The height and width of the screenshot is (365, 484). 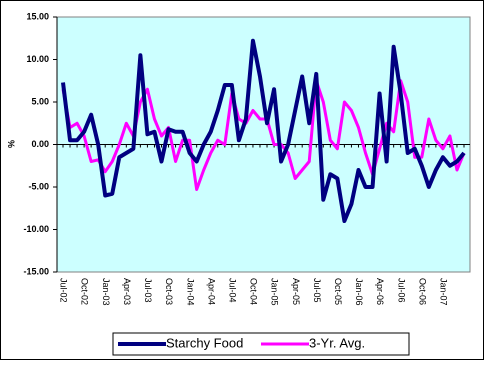 What do you see at coordinates (337, 342) in the screenshot?
I see `legend-label: 3-Yr. Avg.` at bounding box center [337, 342].